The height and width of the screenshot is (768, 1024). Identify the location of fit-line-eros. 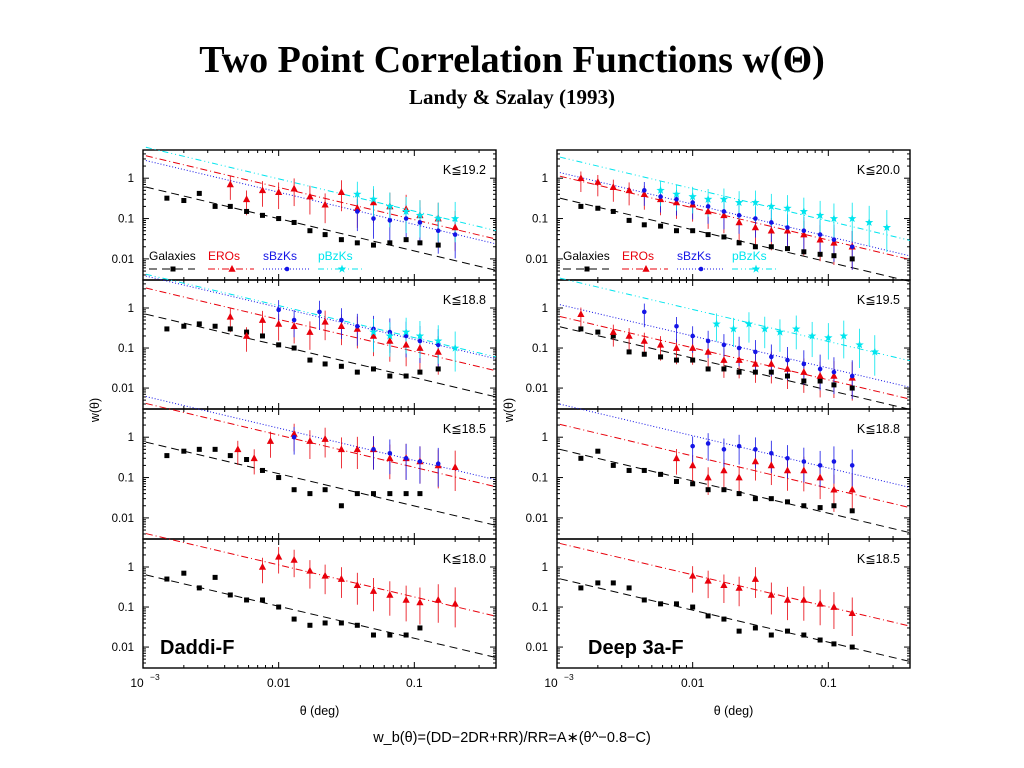
(735, 357).